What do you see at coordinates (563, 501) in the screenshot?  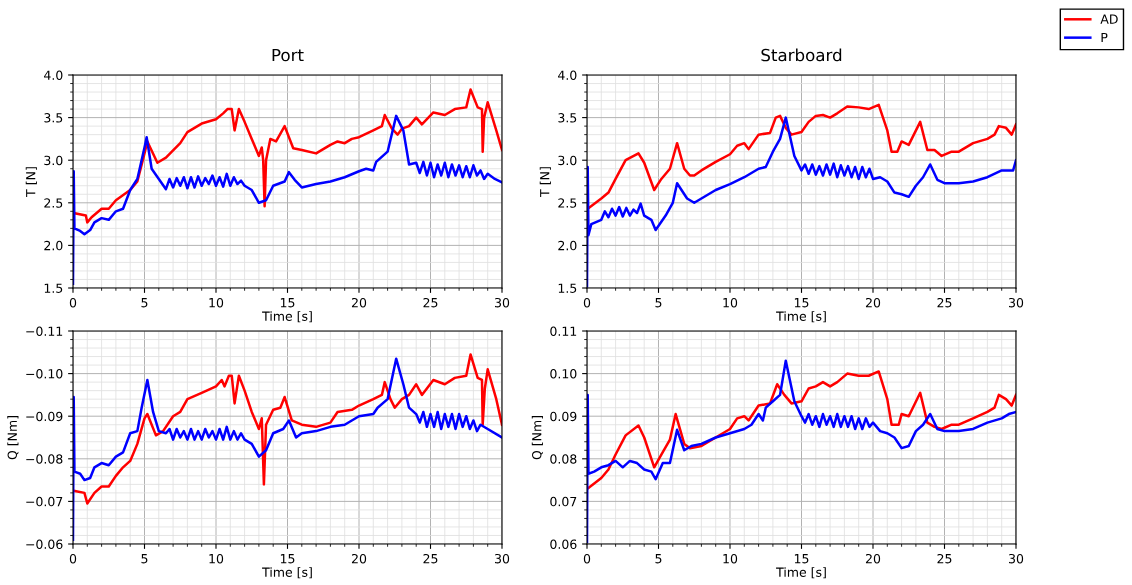 I see `y-tick-label: 0.07` at bounding box center [563, 501].